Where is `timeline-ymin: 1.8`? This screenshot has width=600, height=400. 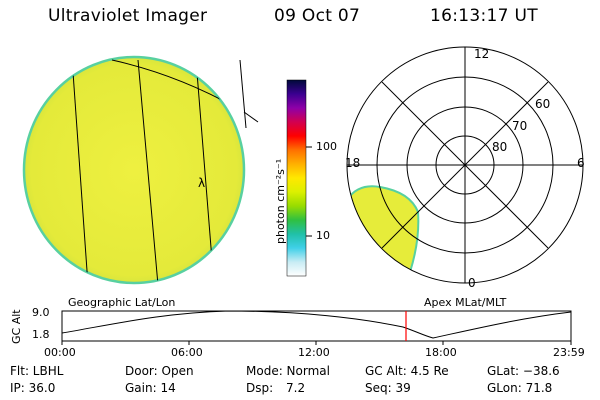 timeline-ymin: 1.8 is located at coordinates (41, 334).